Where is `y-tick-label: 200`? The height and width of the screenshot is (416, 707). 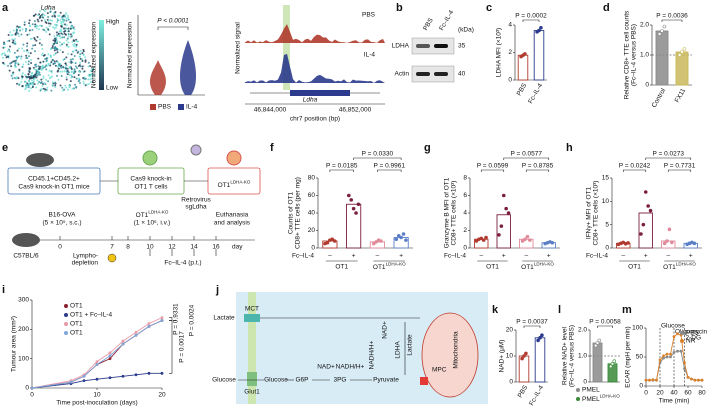 y-tick-label: 200 is located at coordinates (23, 329).